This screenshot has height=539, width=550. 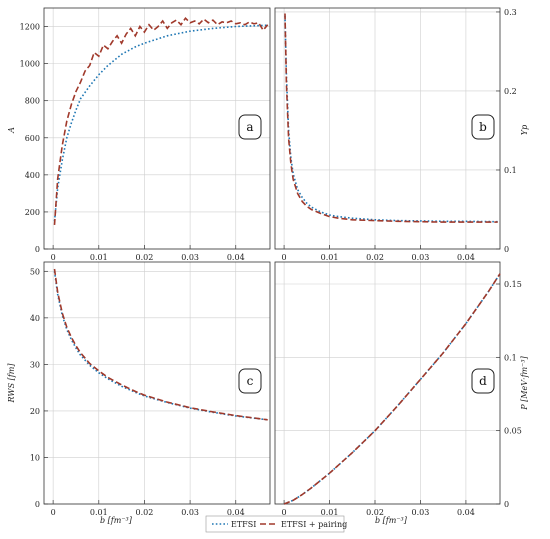 I want to click on panel-badge-label: d, so click(x=483, y=381).